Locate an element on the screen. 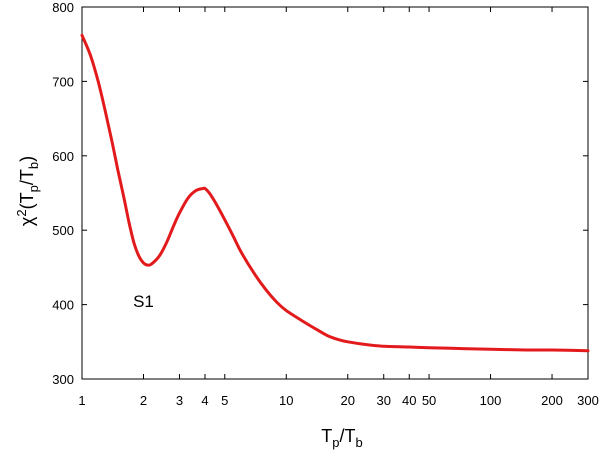  x-tick-label: 40 is located at coordinates (409, 400).